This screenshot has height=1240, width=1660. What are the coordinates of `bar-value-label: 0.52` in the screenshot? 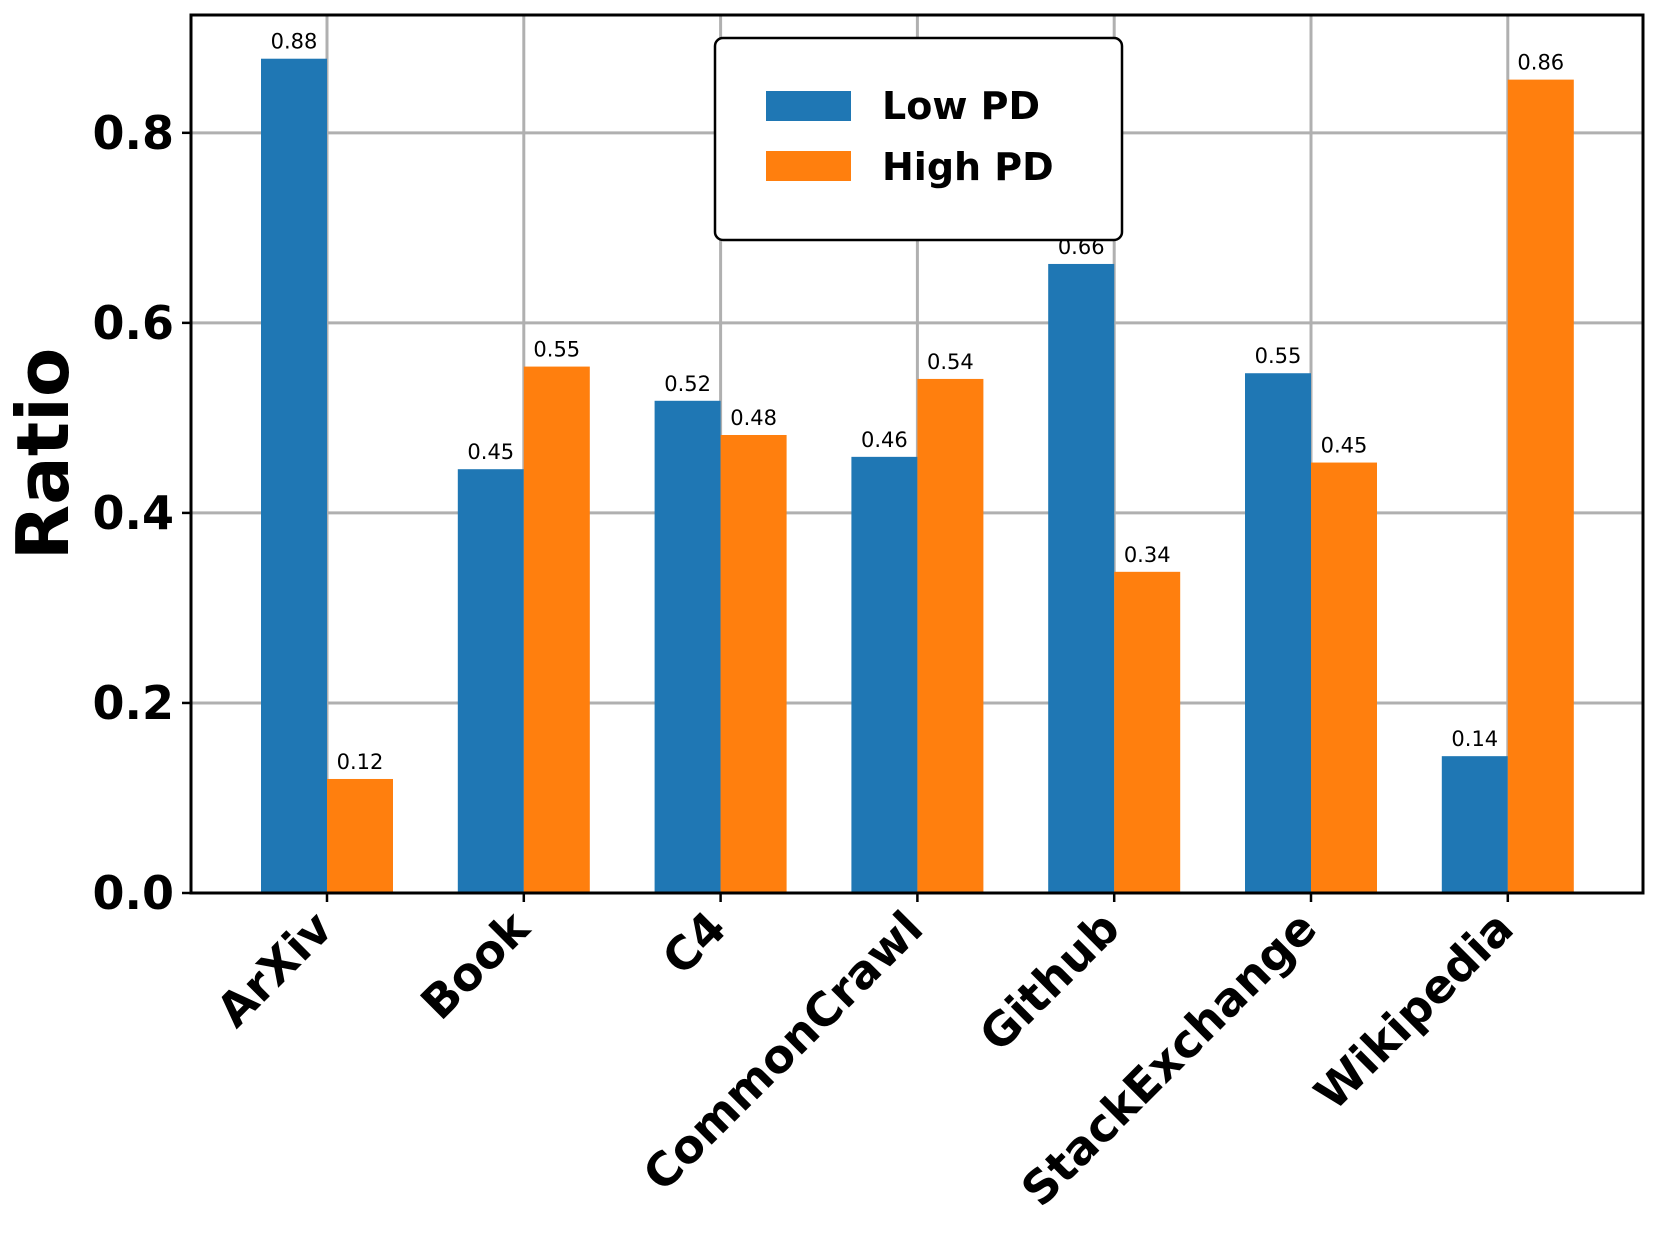 It's located at (687, 384).